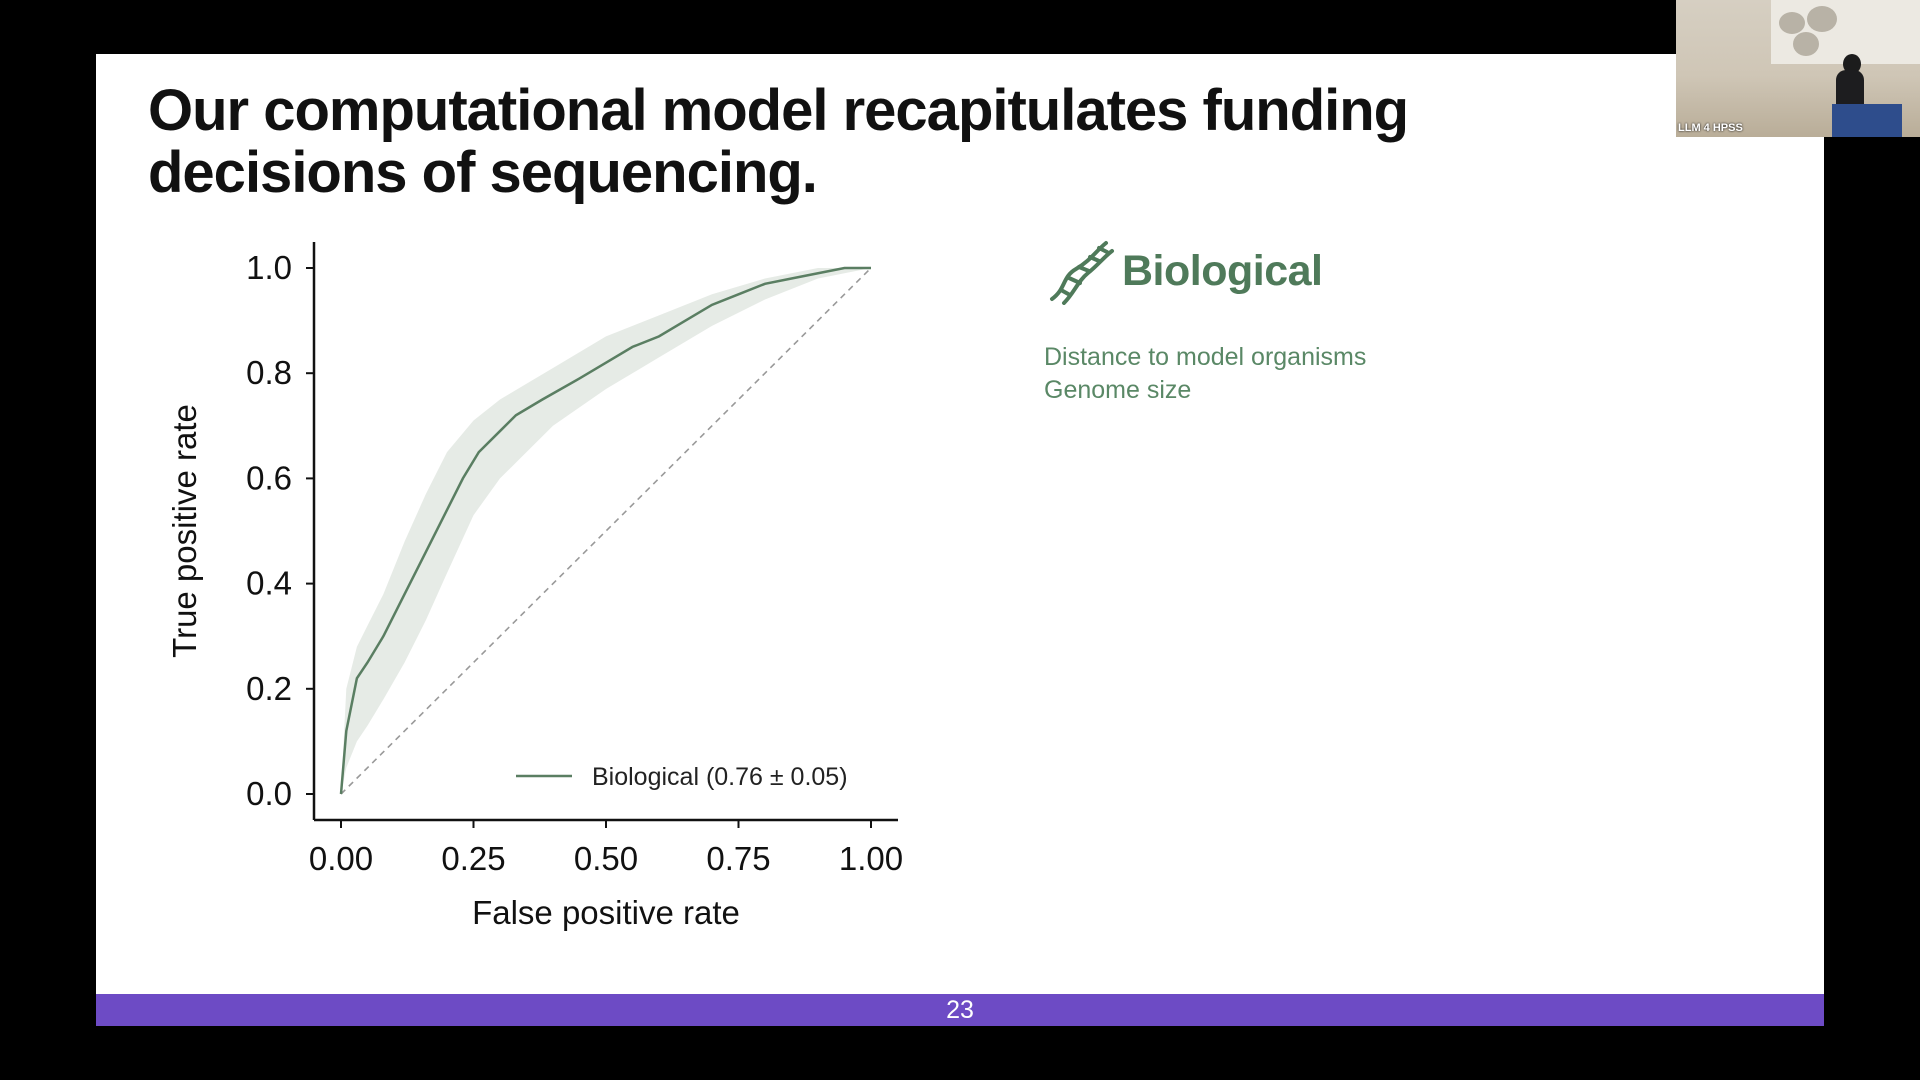 This screenshot has width=1920, height=1080. What do you see at coordinates (269, 688) in the screenshot?
I see `y-tick-label: 0.2` at bounding box center [269, 688].